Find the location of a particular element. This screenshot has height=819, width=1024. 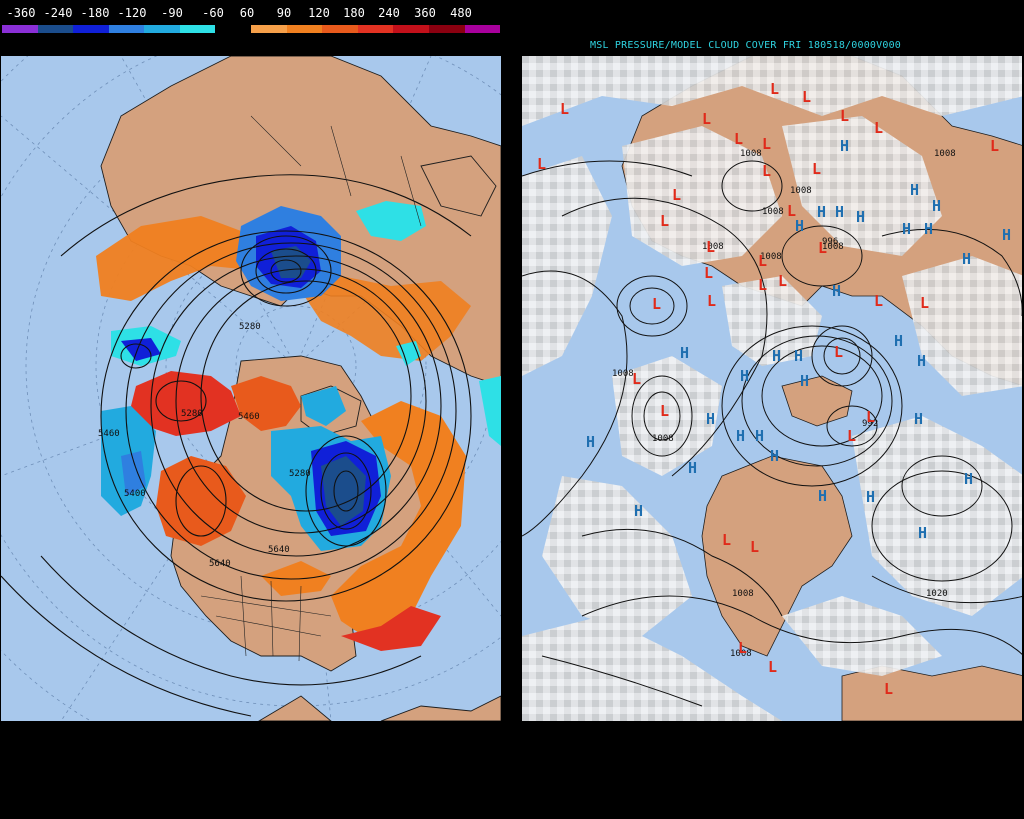

legend-label: -60 is located at coordinates (213, 13).